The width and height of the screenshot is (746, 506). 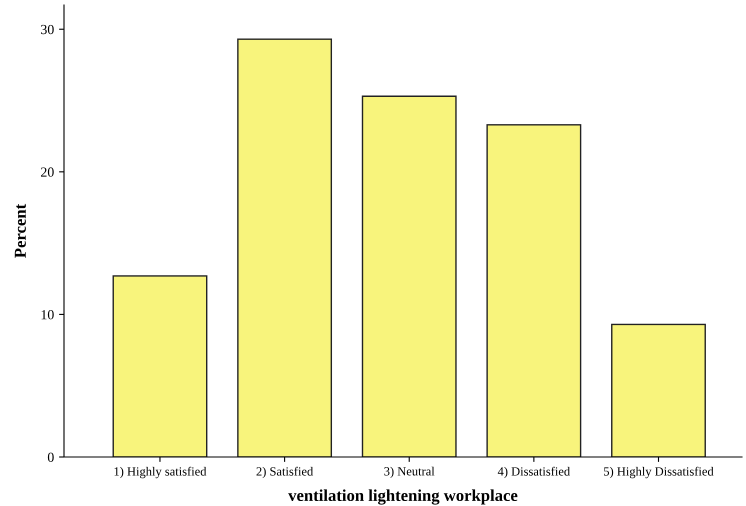 I want to click on x-tick-label: 4) Dissatisfied, so click(x=534, y=472).